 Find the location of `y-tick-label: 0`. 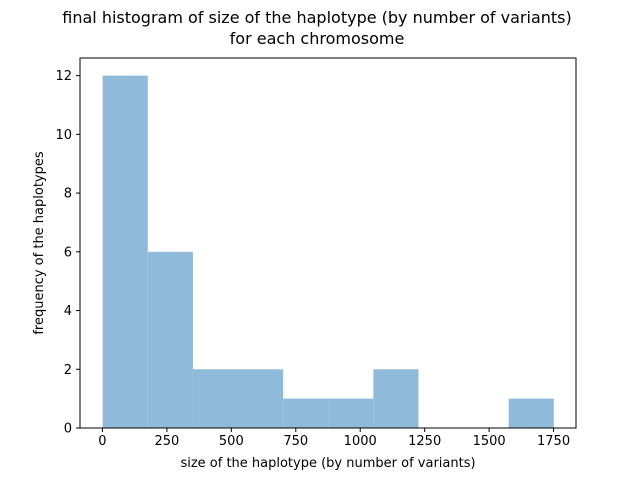

y-tick-label: 0 is located at coordinates (68, 429).